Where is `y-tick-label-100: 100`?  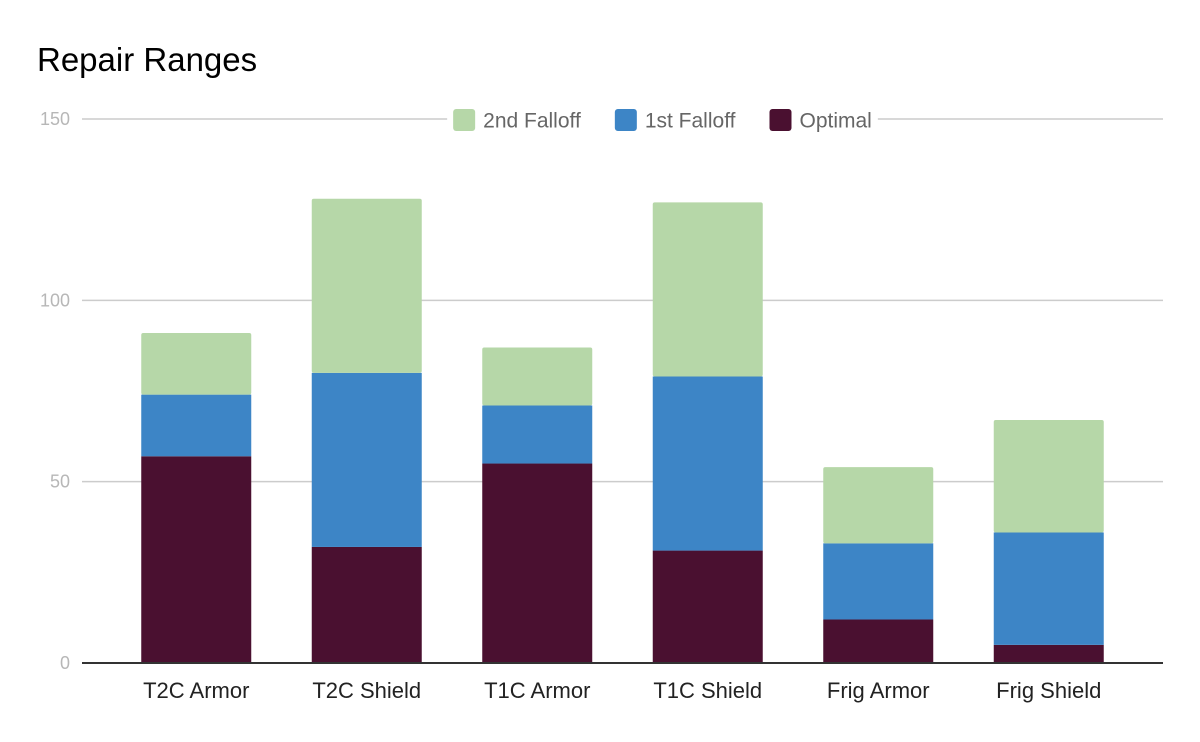
y-tick-label-100: 100 is located at coordinates (55, 300).